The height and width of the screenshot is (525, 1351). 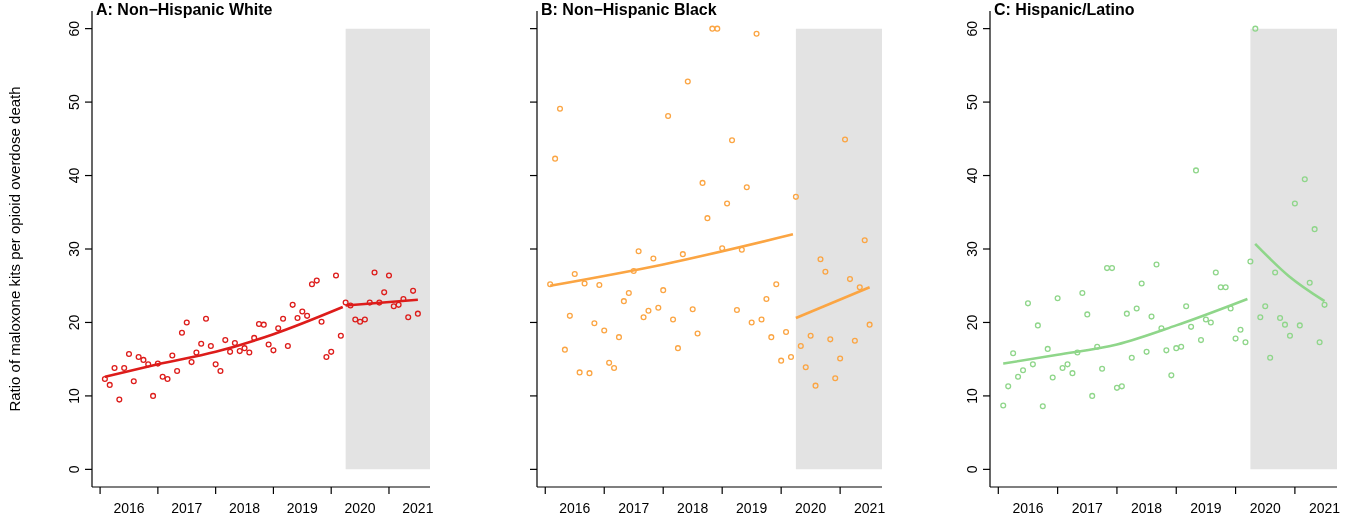 What do you see at coordinates (184, 10) in the screenshot?
I see `chart-title: A: Non−Hispanic White` at bounding box center [184, 10].